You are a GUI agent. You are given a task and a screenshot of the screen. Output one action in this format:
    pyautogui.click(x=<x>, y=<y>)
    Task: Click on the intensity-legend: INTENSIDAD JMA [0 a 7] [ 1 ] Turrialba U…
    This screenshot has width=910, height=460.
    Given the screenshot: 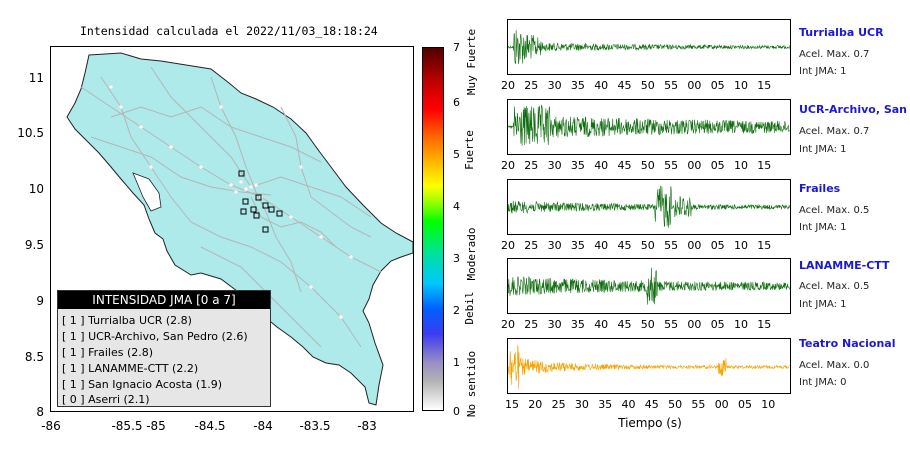 What is the action you would take?
    pyautogui.click(x=164, y=348)
    